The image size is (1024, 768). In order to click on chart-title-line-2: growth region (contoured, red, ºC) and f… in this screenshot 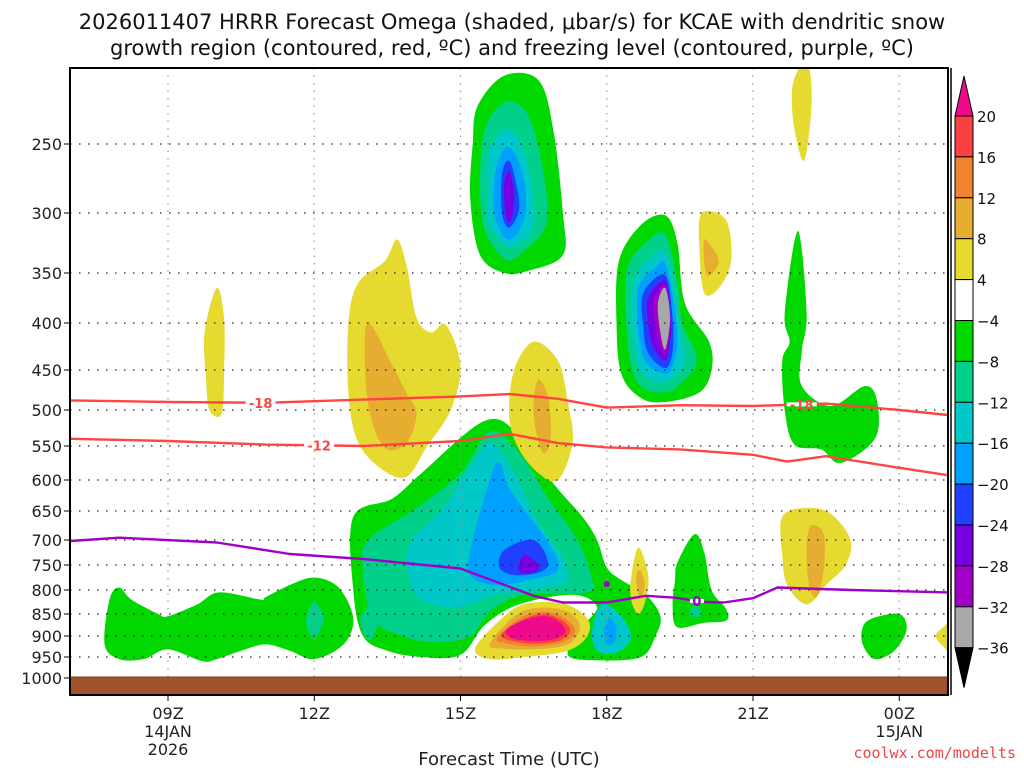, I will do `click(512, 48)`.